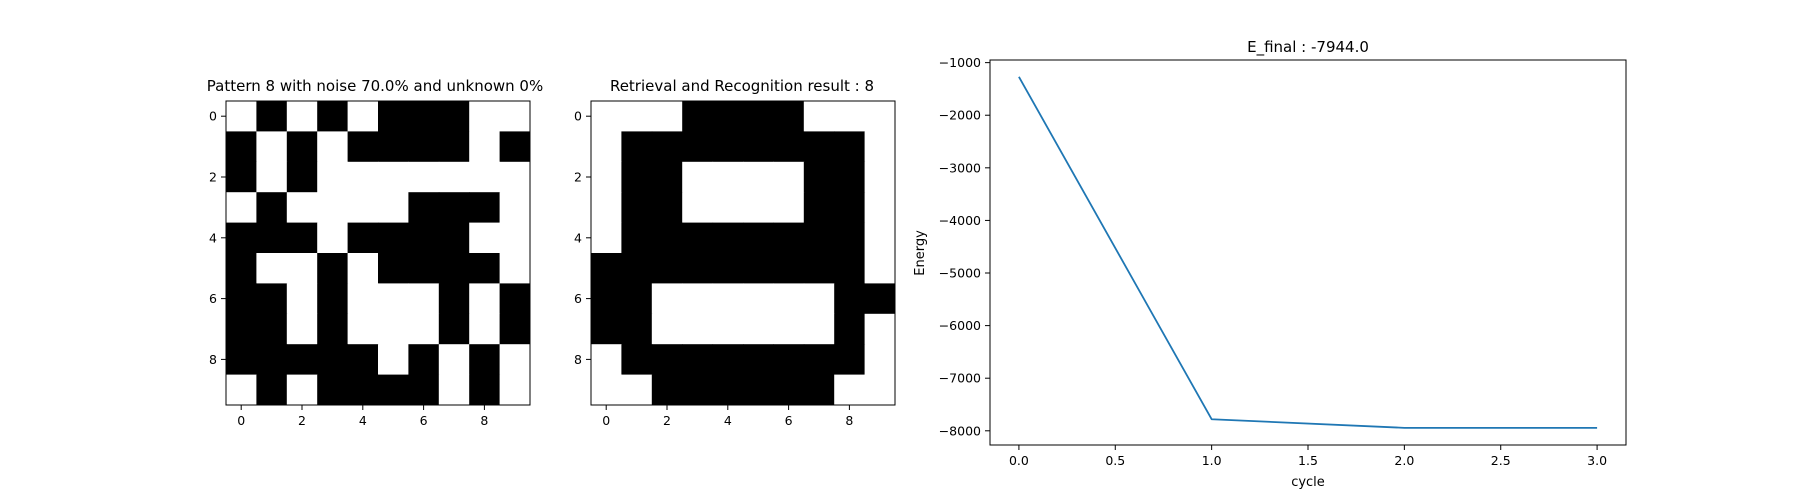  What do you see at coordinates (698, 208) in the screenshot?
I see `retrieval-result-cell-r3-c3` at bounding box center [698, 208].